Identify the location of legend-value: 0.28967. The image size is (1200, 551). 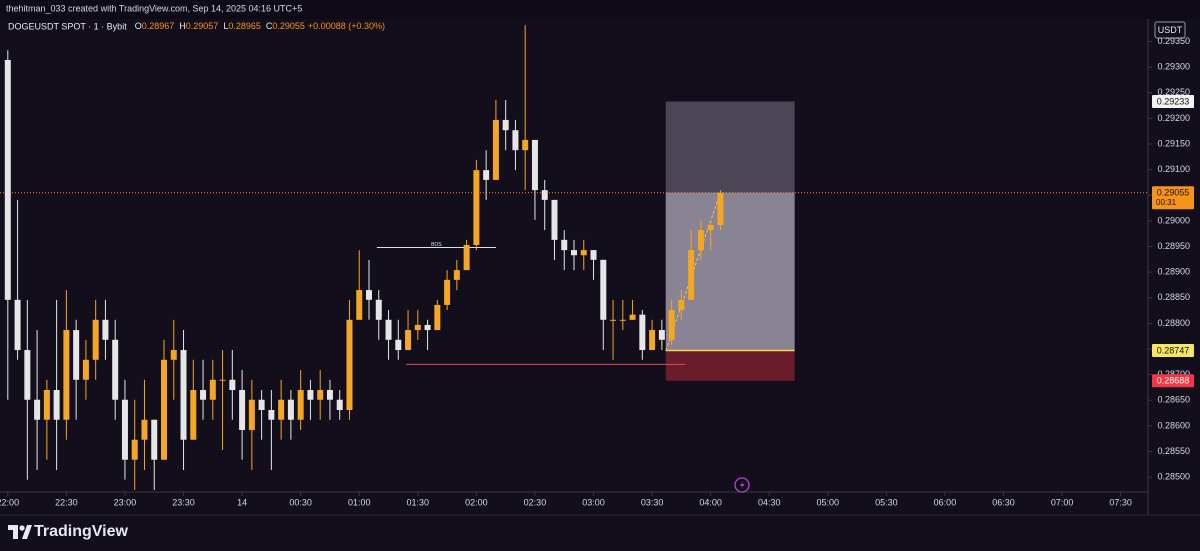
(158, 26).